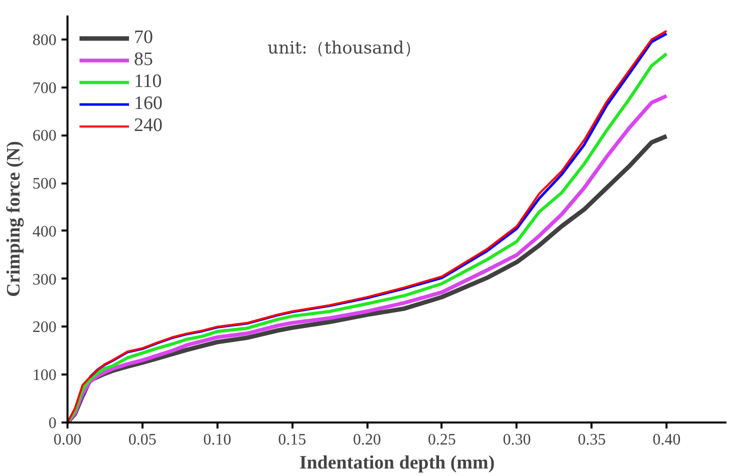 The image size is (756, 476). What do you see at coordinates (292, 440) in the screenshot?
I see `x-tick-label: 0.15` at bounding box center [292, 440].